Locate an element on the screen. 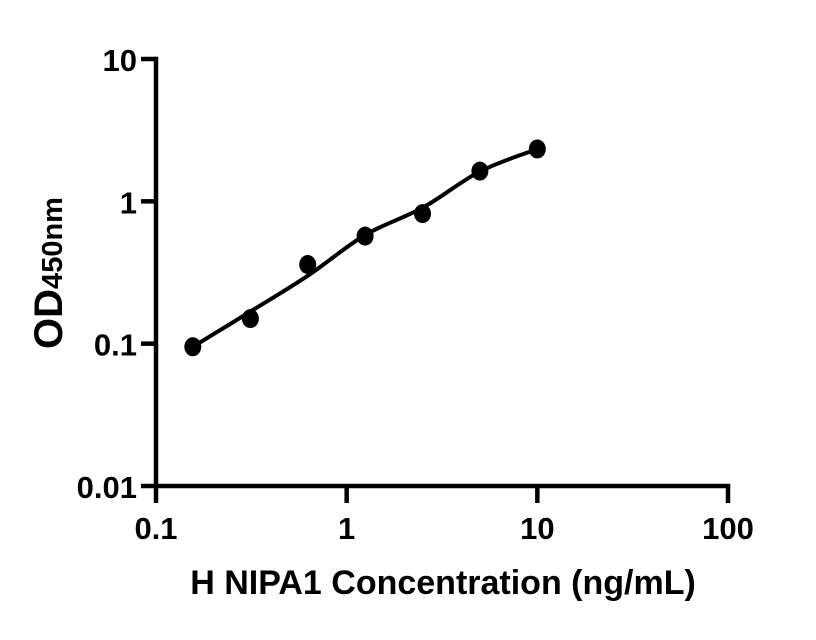 Image resolution: width=816 pixels, height=640 pixels. x-axis-title: H NIPA1 Concentration (ng/mL) is located at coordinates (443, 583).